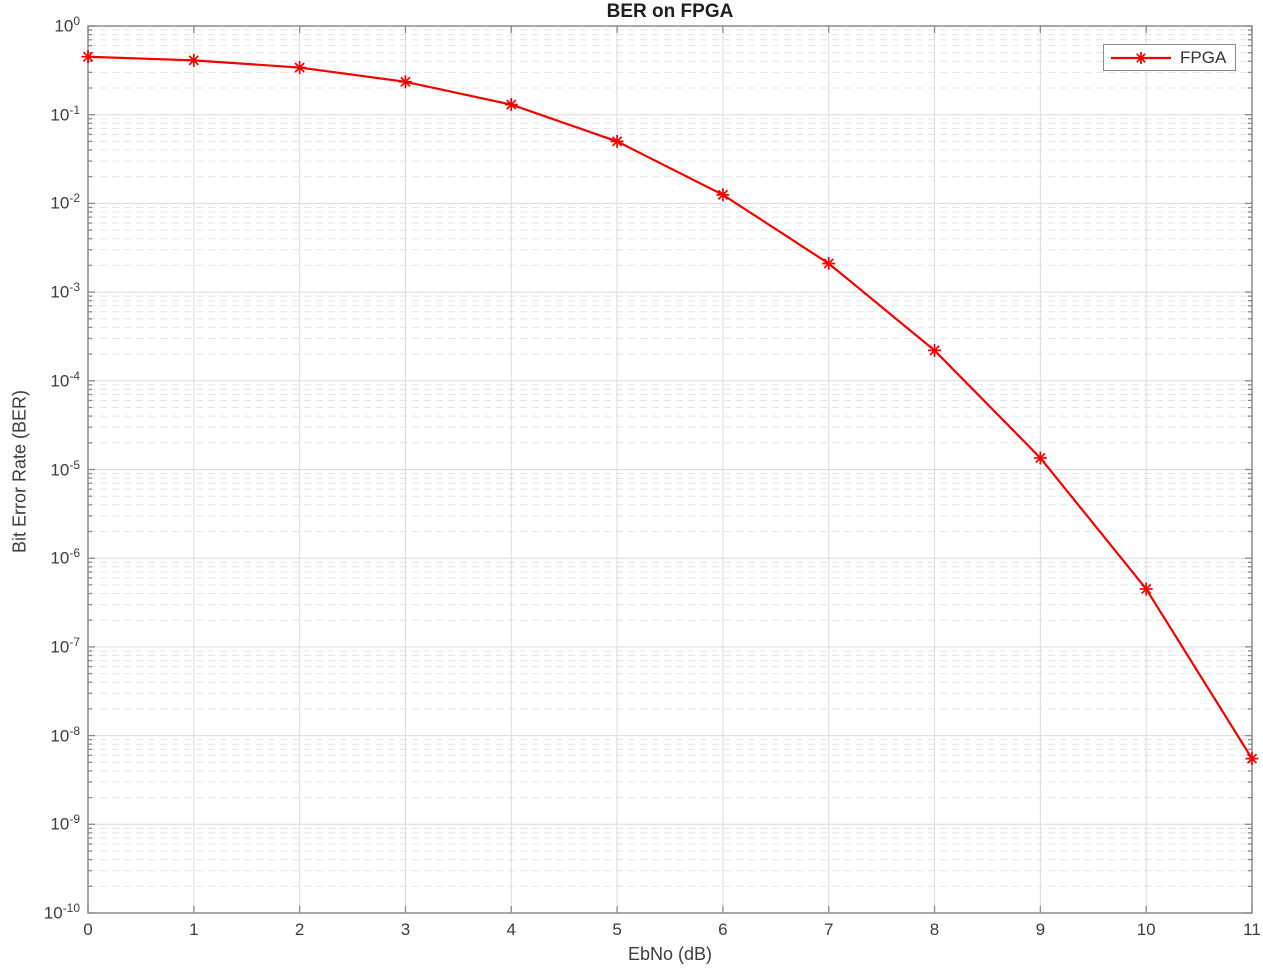 This screenshot has height=977, width=1263. What do you see at coordinates (65, 202) in the screenshot?
I see `y-tick-label: 10⁻²` at bounding box center [65, 202].